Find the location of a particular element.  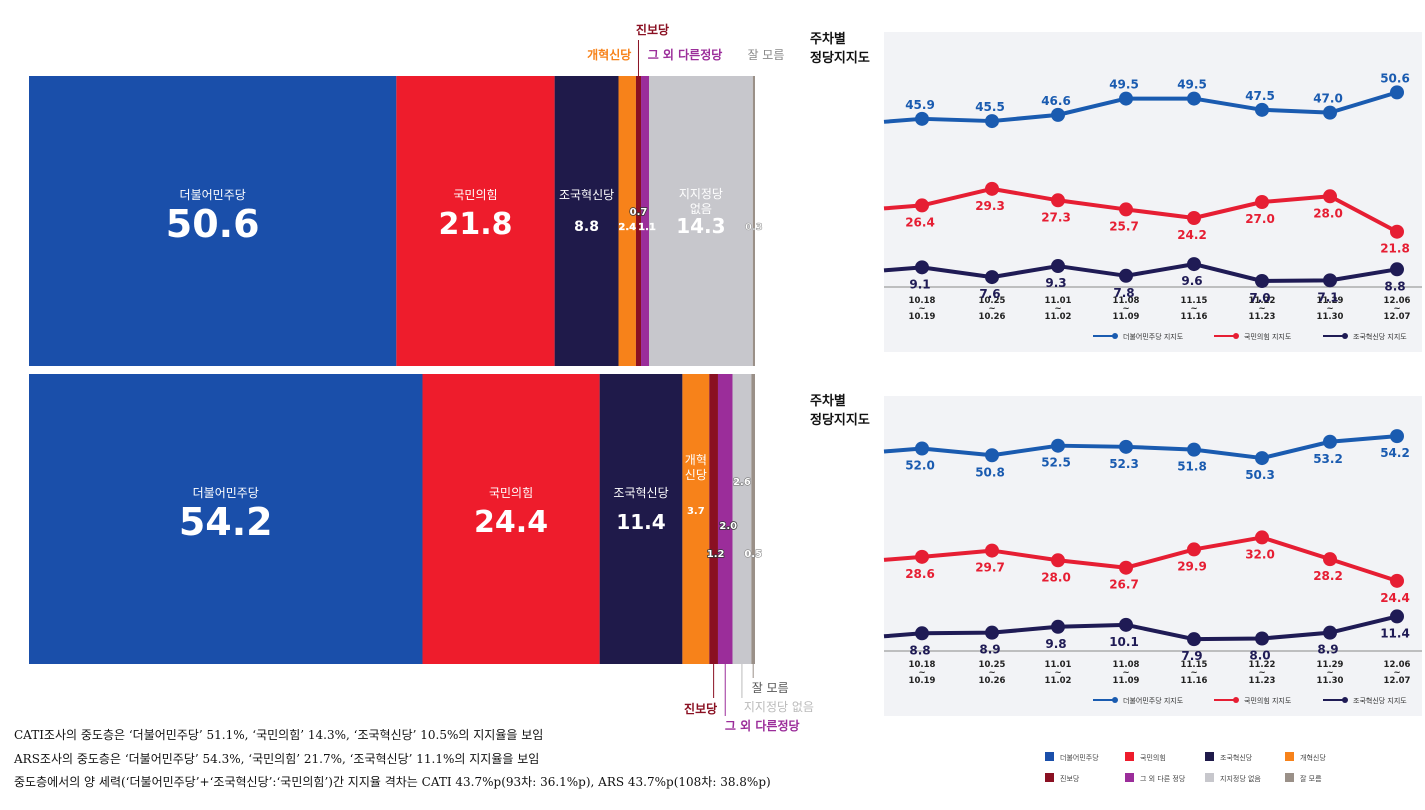

line1-label-1-7: 24.4 is located at coordinates (1395, 598).